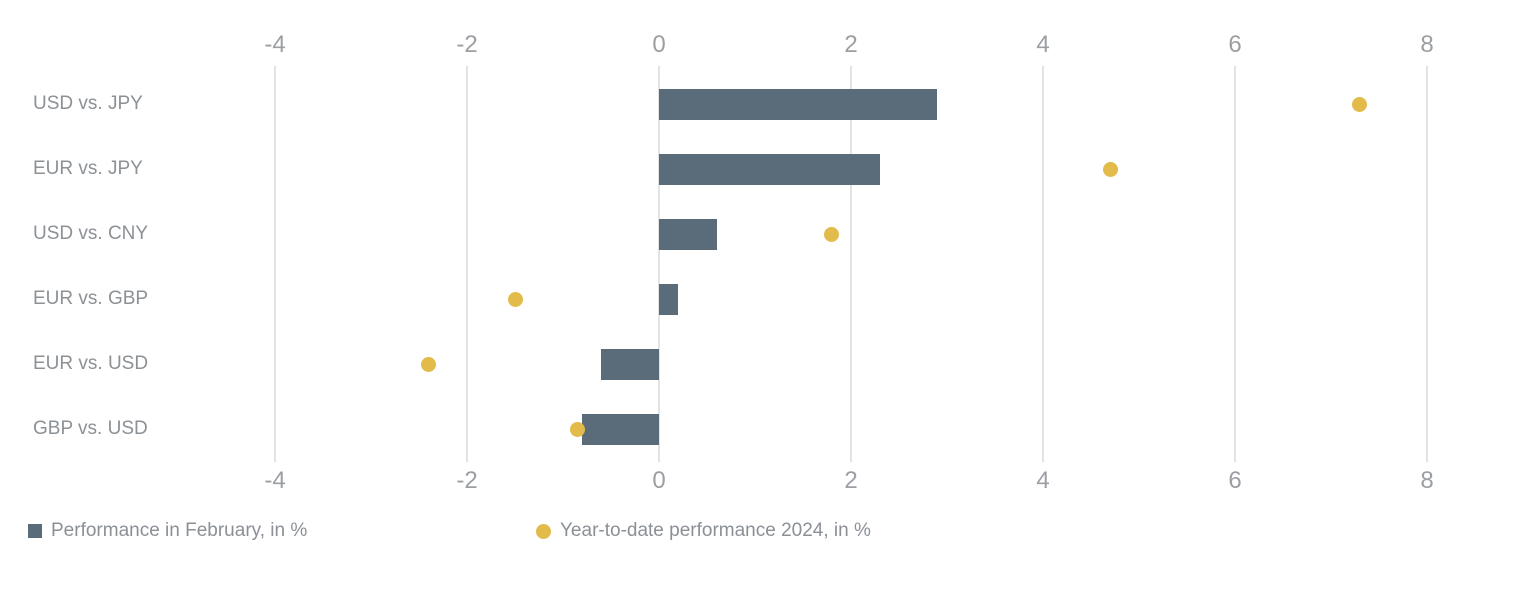  What do you see at coordinates (543, 531) in the screenshot?
I see `ytd-dot-swatch-icon` at bounding box center [543, 531].